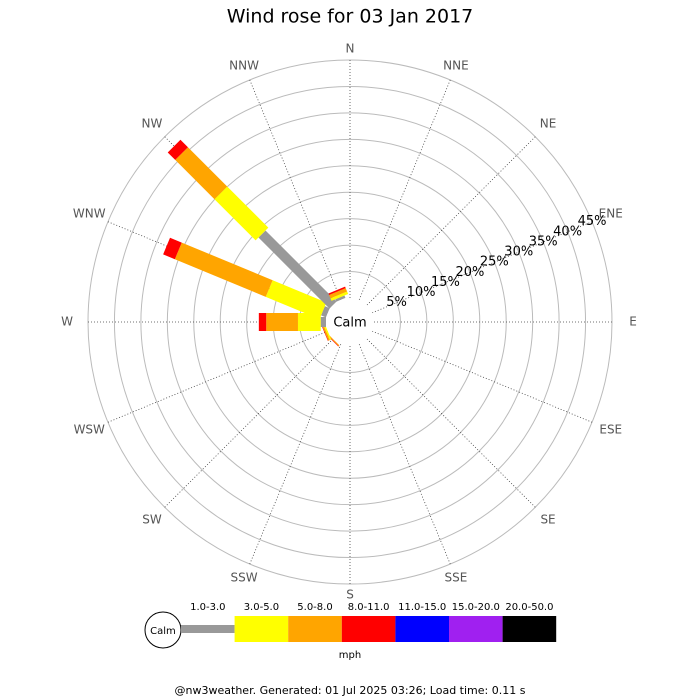 The image size is (700, 700). What do you see at coordinates (445, 282) in the screenshot?
I see `ring-label: 15%` at bounding box center [445, 282].